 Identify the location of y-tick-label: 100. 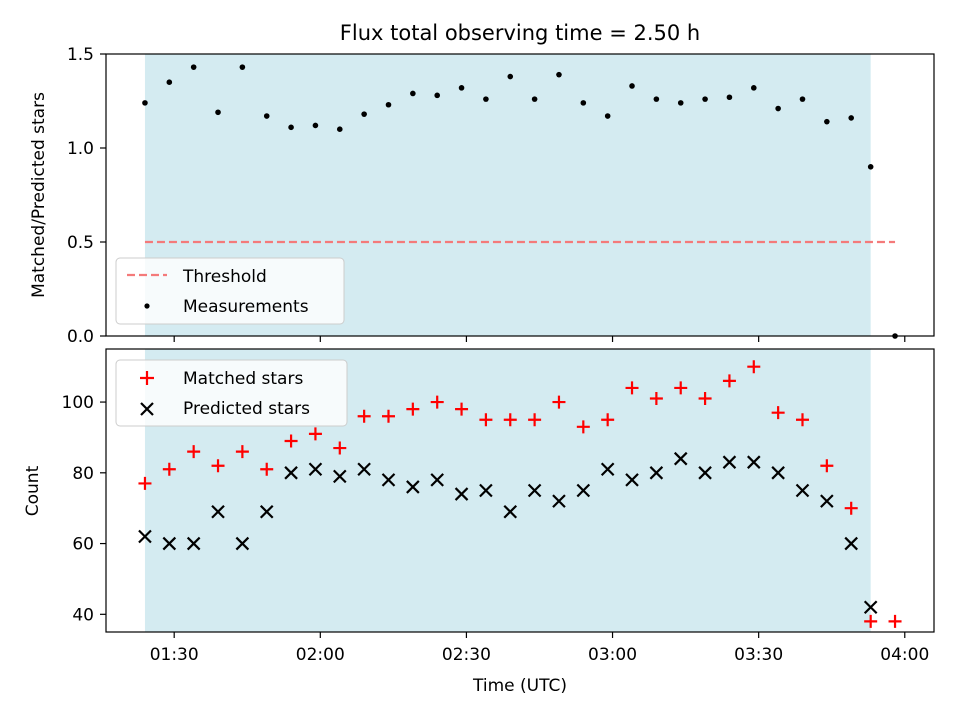
(78, 403).